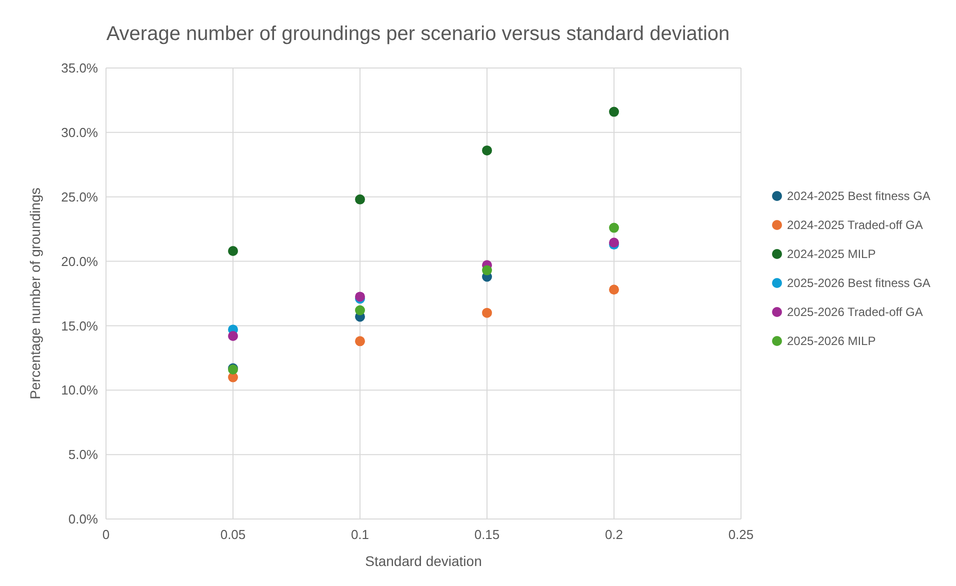 The image size is (956, 586). What do you see at coordinates (360, 534) in the screenshot?
I see `x-tick-label: 0.1` at bounding box center [360, 534].